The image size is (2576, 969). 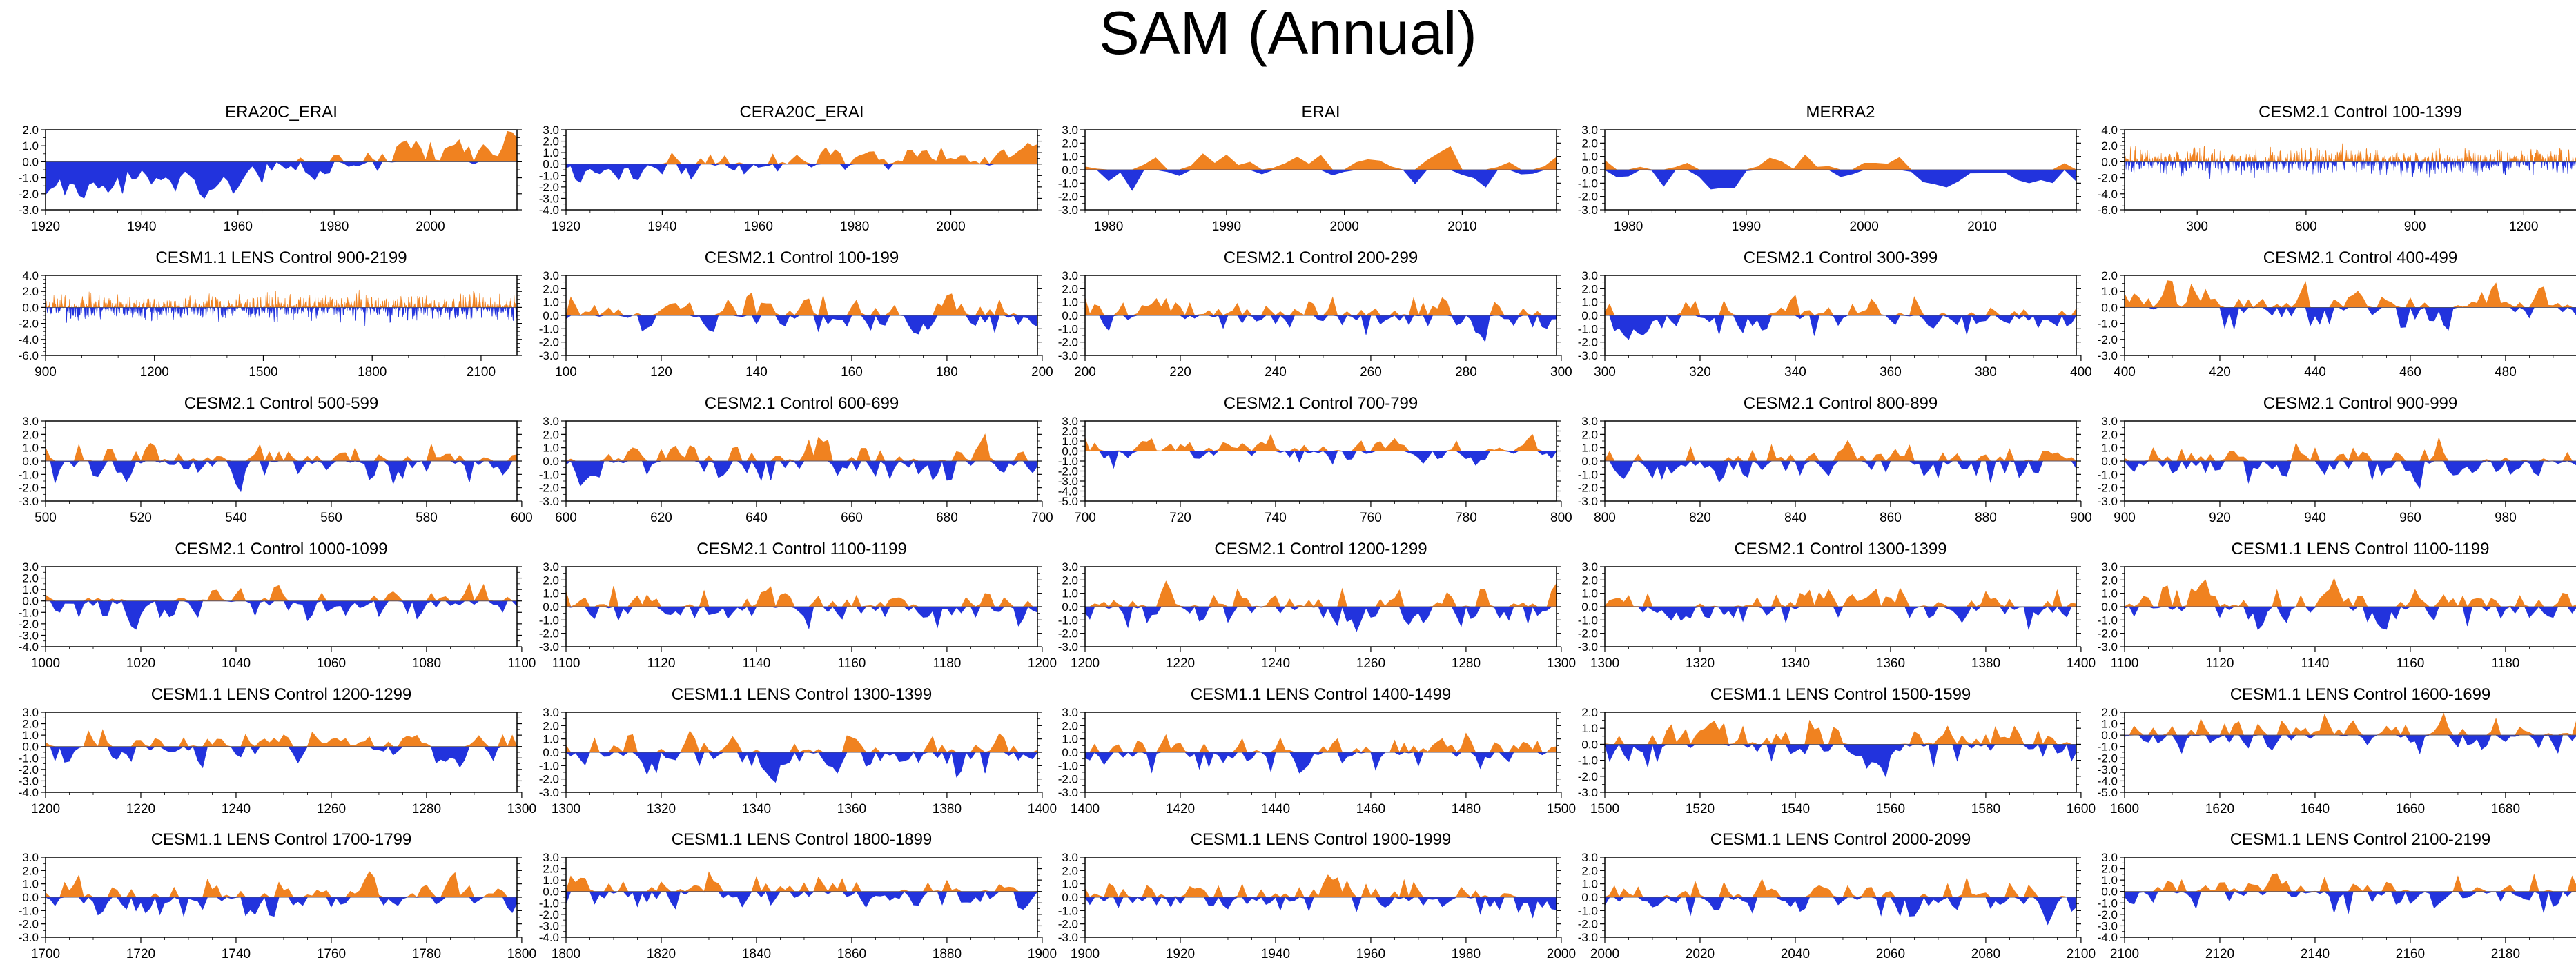 What do you see at coordinates (2505, 809) in the screenshot?
I see `x-tick-label: 1680` at bounding box center [2505, 809].